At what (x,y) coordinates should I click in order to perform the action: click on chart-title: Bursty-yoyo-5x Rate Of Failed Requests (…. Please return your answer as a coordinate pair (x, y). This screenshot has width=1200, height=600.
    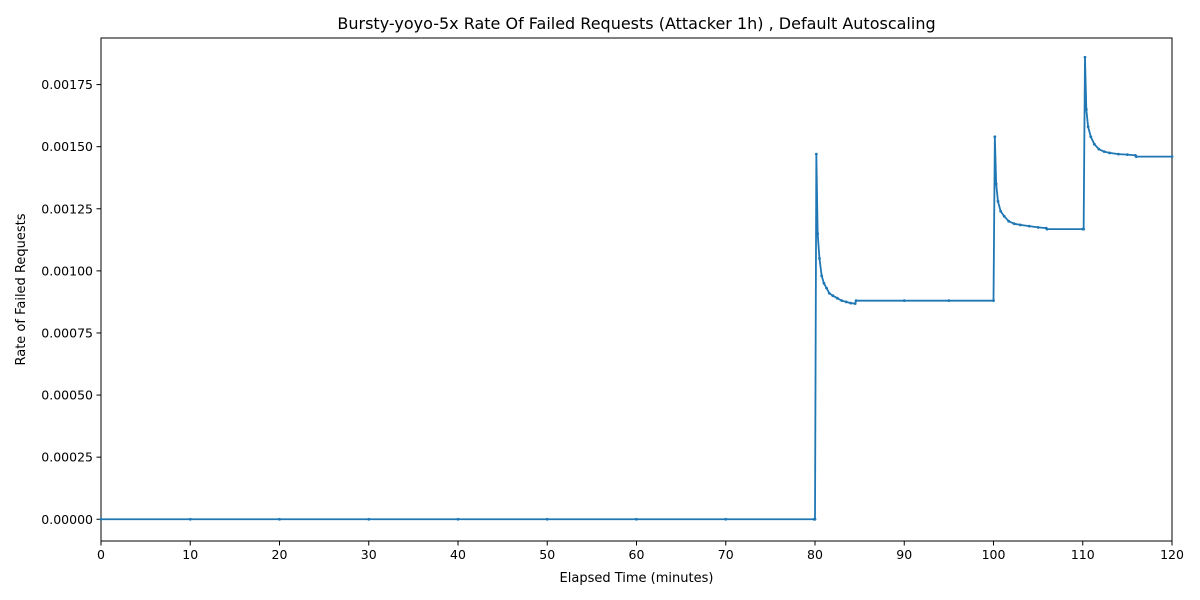
    Looking at the image, I should click on (636, 23).